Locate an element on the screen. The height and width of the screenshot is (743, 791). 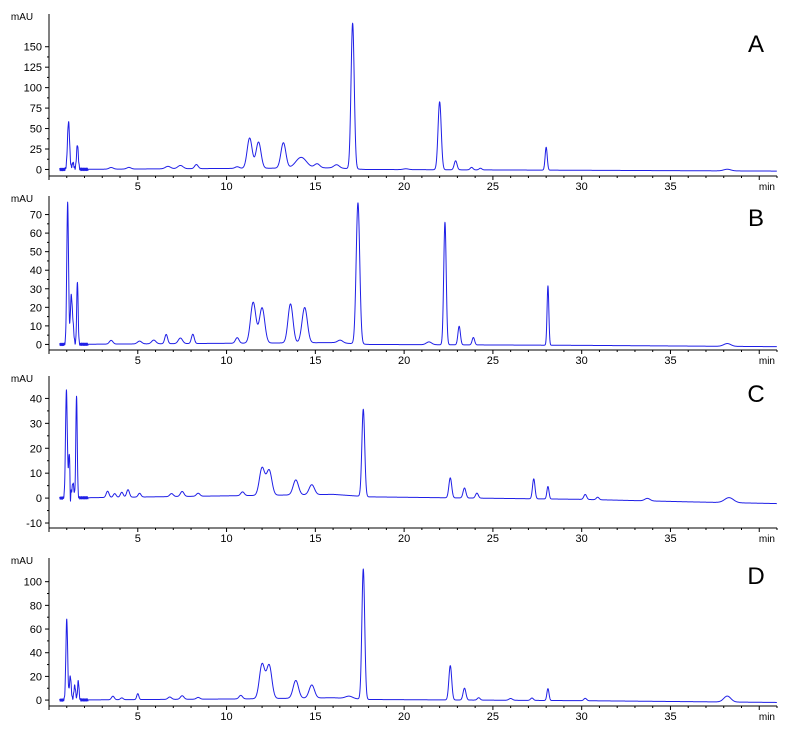
panel-letter: C is located at coordinates (755, 394).